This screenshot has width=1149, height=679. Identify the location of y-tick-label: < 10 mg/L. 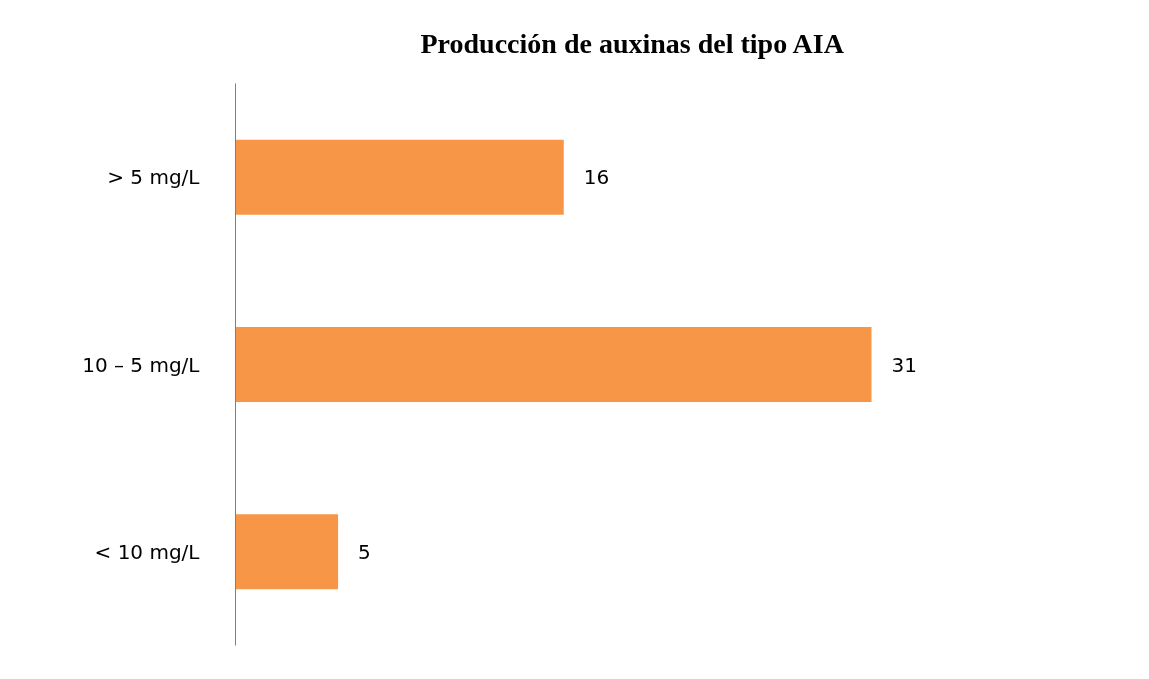
(147, 551).